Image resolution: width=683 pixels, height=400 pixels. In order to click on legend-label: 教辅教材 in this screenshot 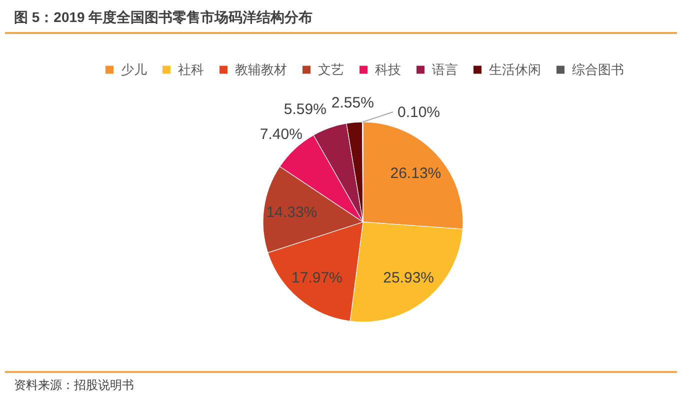, I will do `click(261, 69)`.